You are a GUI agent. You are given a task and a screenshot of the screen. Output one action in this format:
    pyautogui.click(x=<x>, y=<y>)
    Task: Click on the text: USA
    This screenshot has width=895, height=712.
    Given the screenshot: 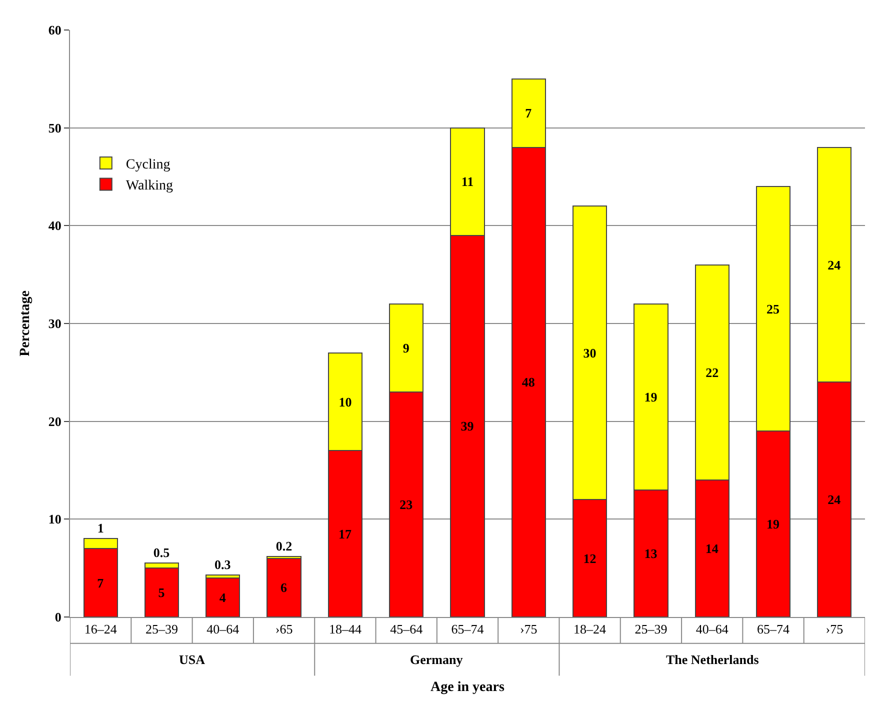 What is the action you would take?
    pyautogui.click(x=192, y=659)
    